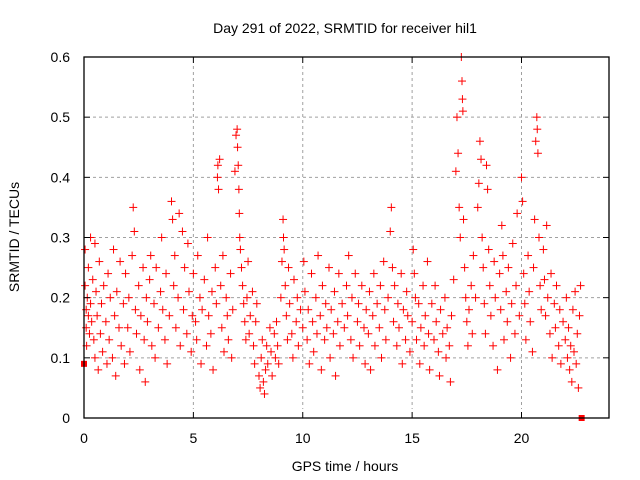 This screenshot has width=640, height=480. I want to click on y-tick-label: 0.4, so click(61, 177).